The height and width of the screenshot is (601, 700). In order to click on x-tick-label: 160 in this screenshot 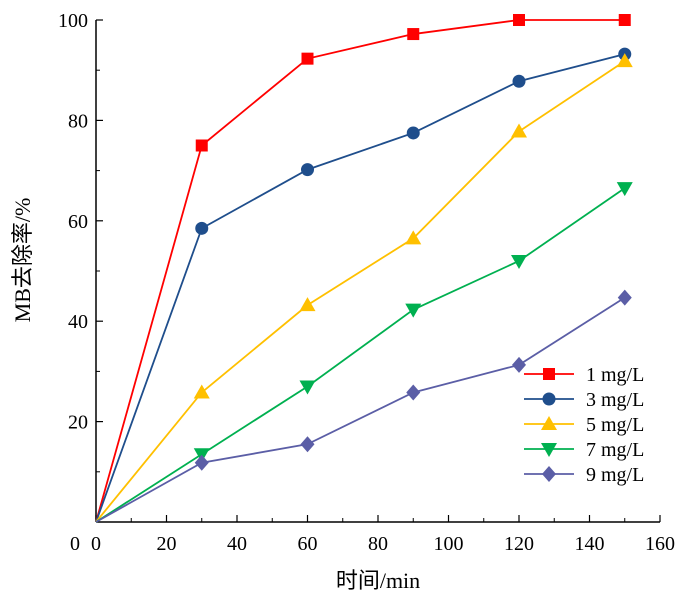, I will do `click(660, 544)`.